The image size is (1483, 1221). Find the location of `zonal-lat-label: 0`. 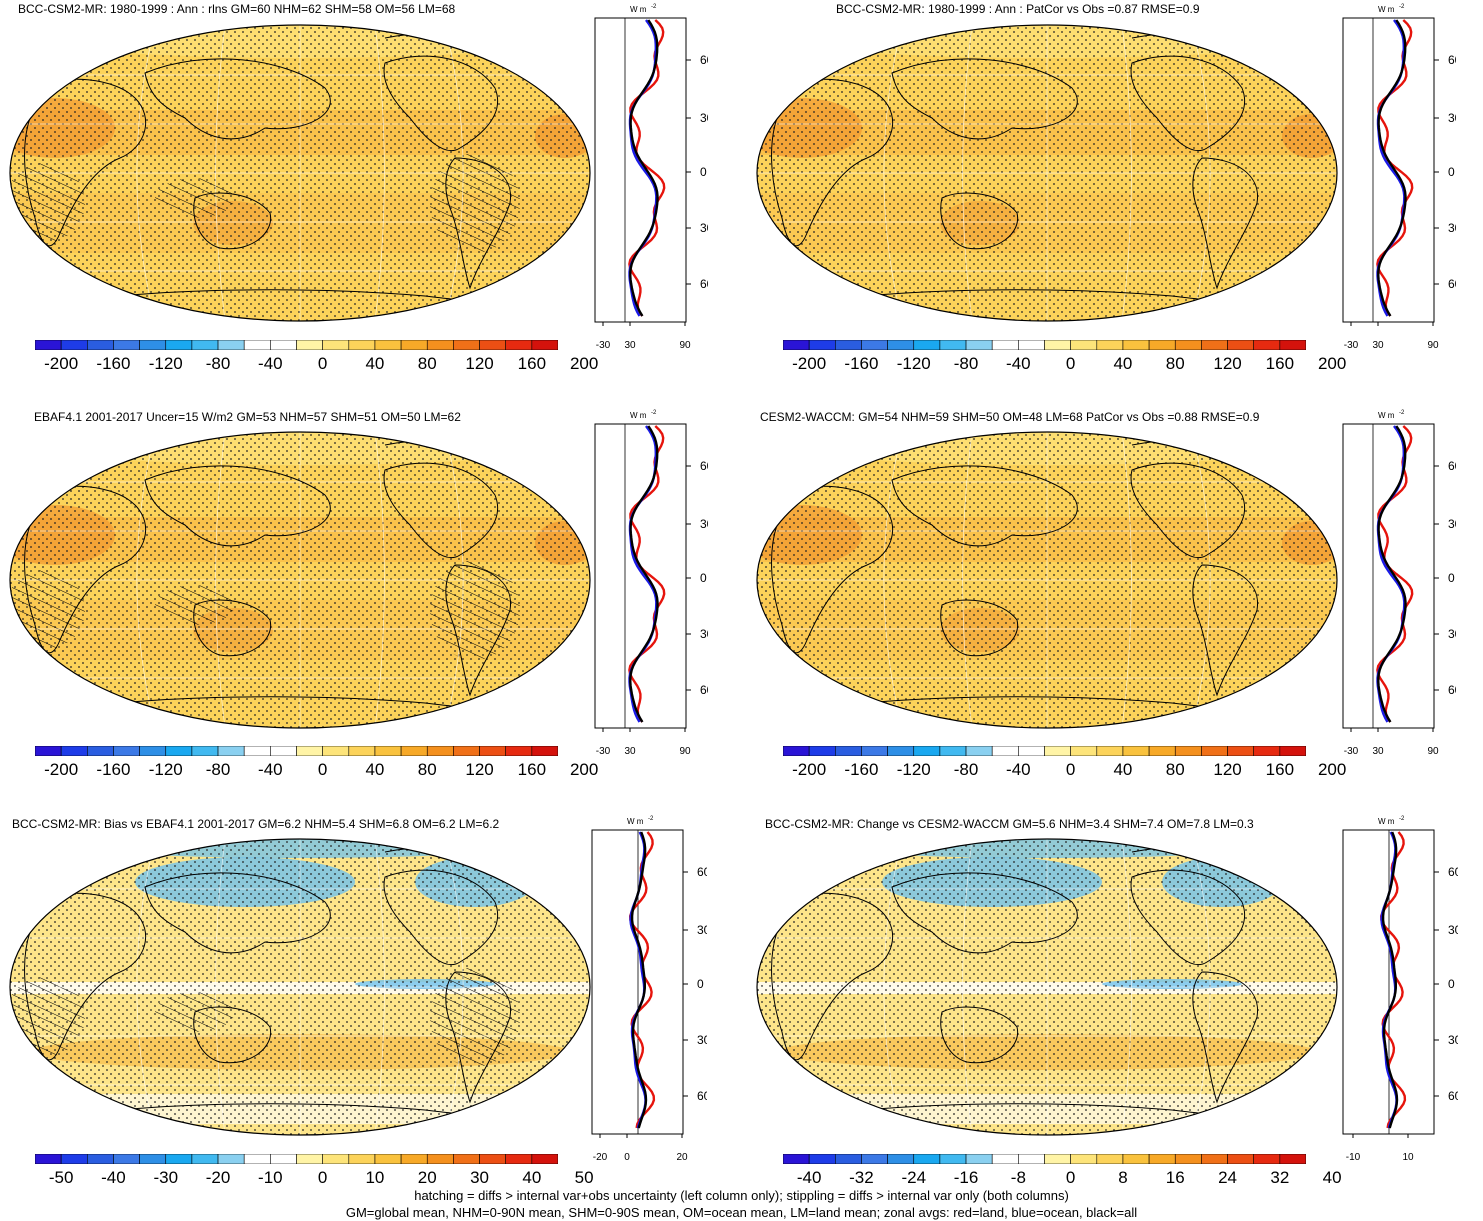

zonal-lat-label: 0 is located at coordinates (703, 578).